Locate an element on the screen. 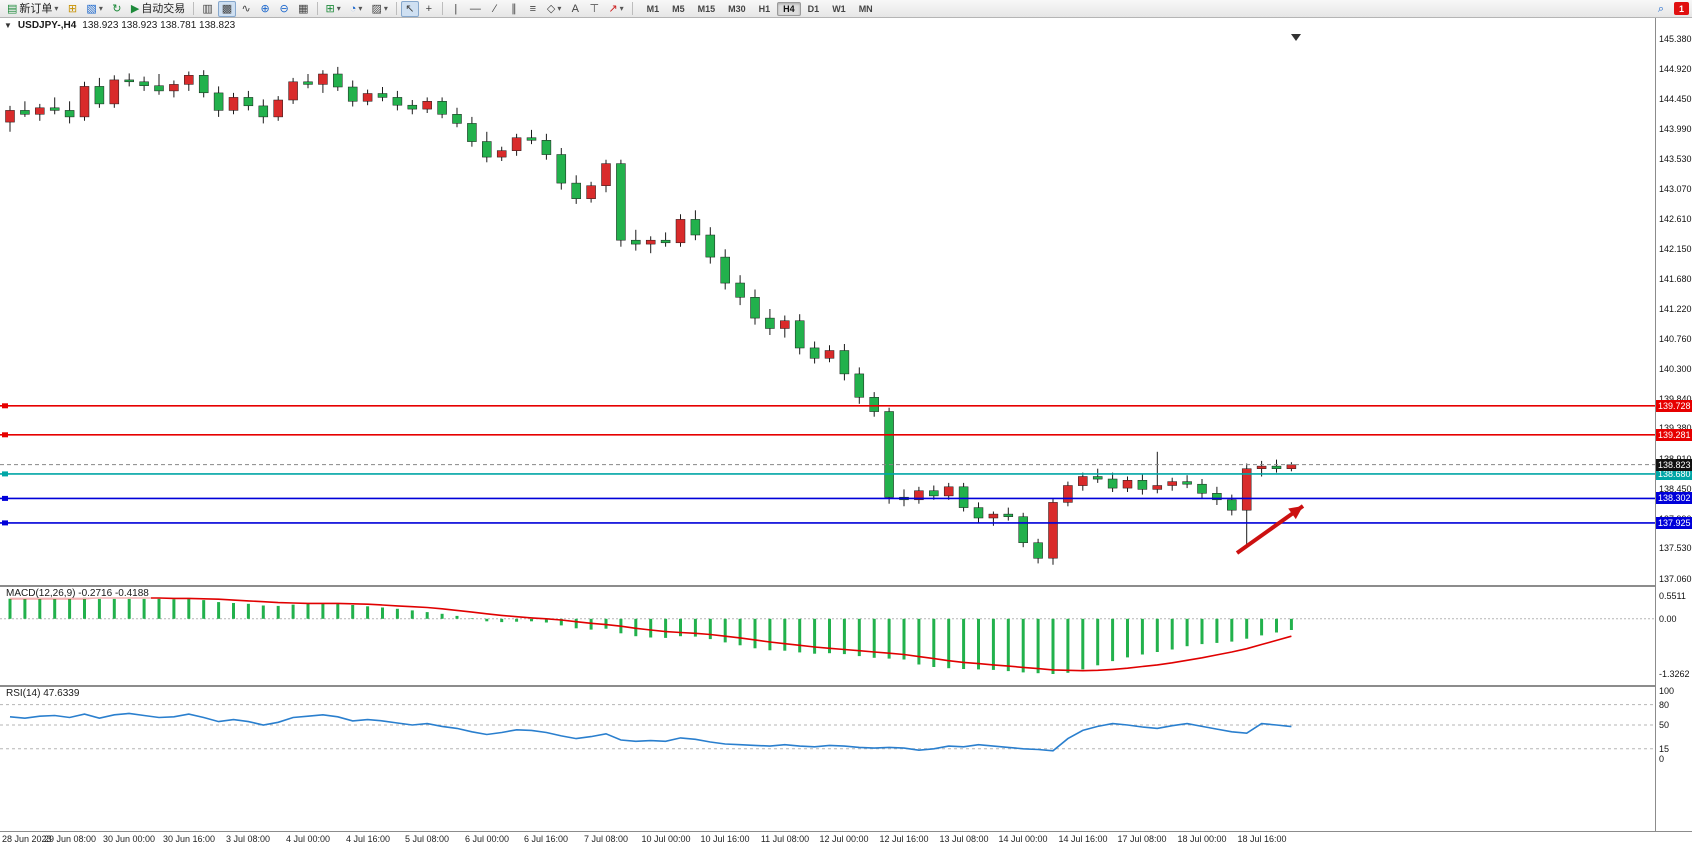  timeframe-button-h1: H1 is located at coordinates (764, 8).